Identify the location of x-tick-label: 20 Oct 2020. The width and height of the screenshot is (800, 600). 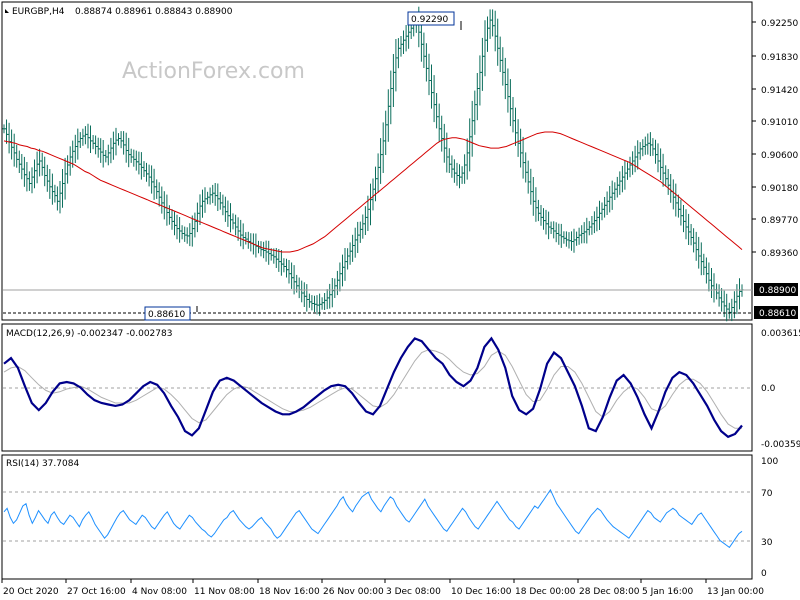
(31, 592).